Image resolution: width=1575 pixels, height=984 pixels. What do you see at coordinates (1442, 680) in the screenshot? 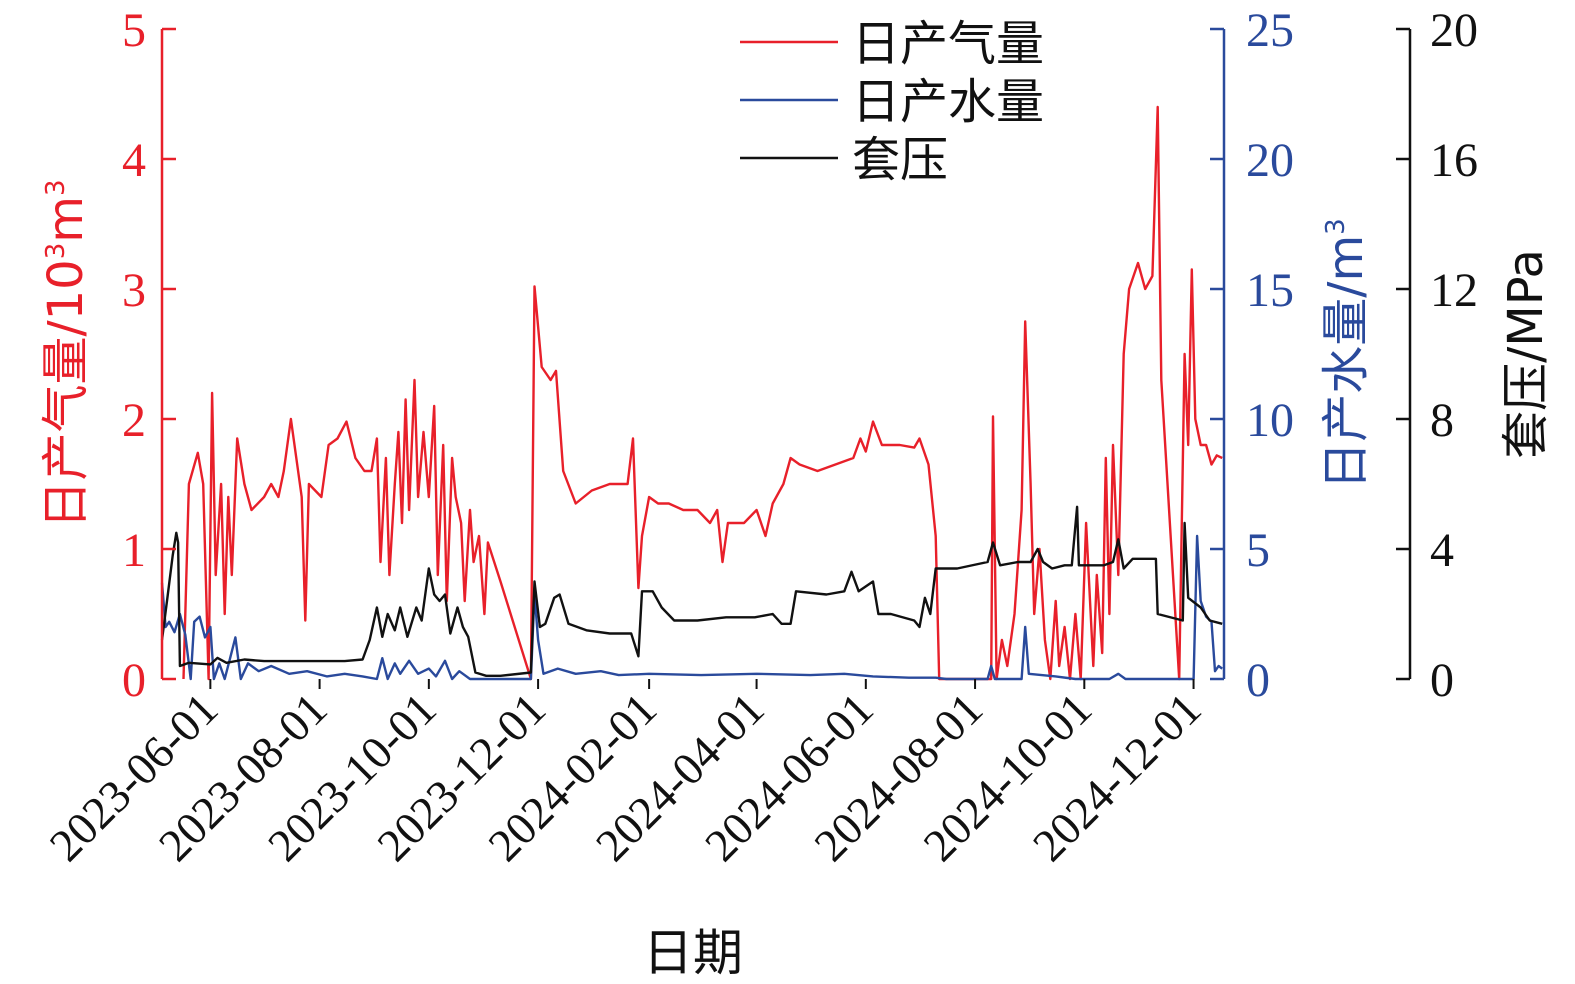
I see `right2-axis-tick-label: 0` at bounding box center [1442, 680].